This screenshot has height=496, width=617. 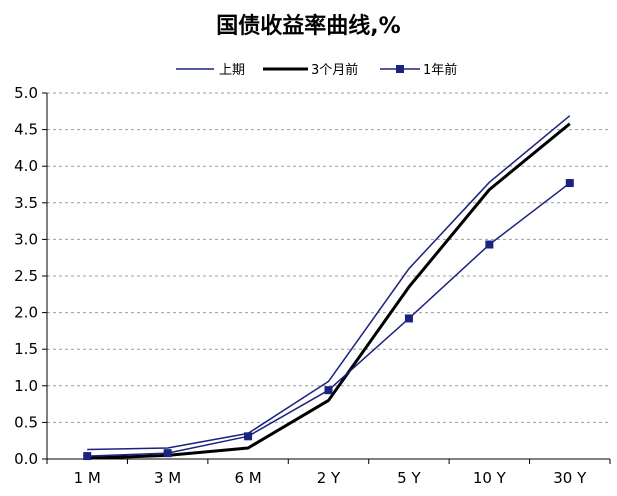 I want to click on legend-marker, so click(x=400, y=69).